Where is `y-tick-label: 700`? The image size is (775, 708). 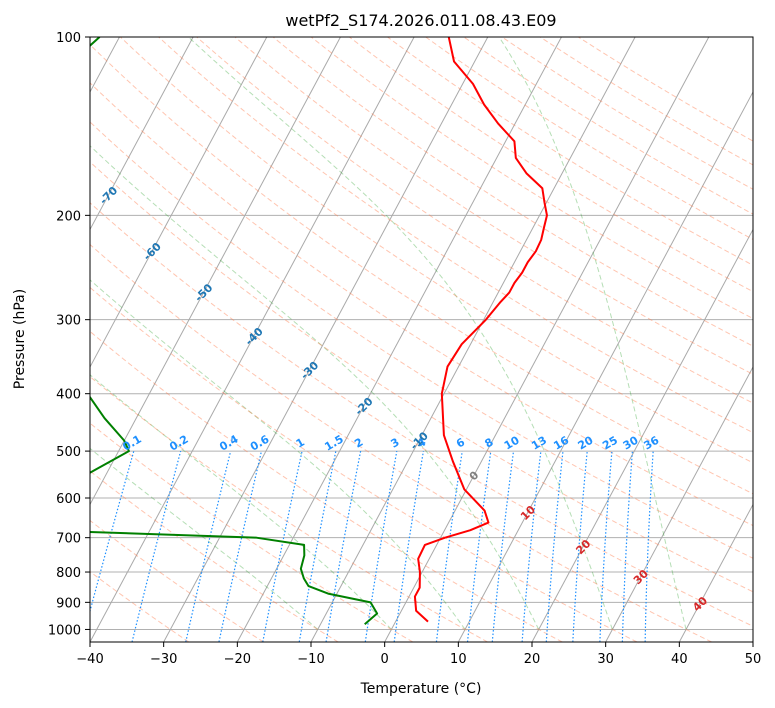 y-tick-label: 700 is located at coordinates (68, 539).